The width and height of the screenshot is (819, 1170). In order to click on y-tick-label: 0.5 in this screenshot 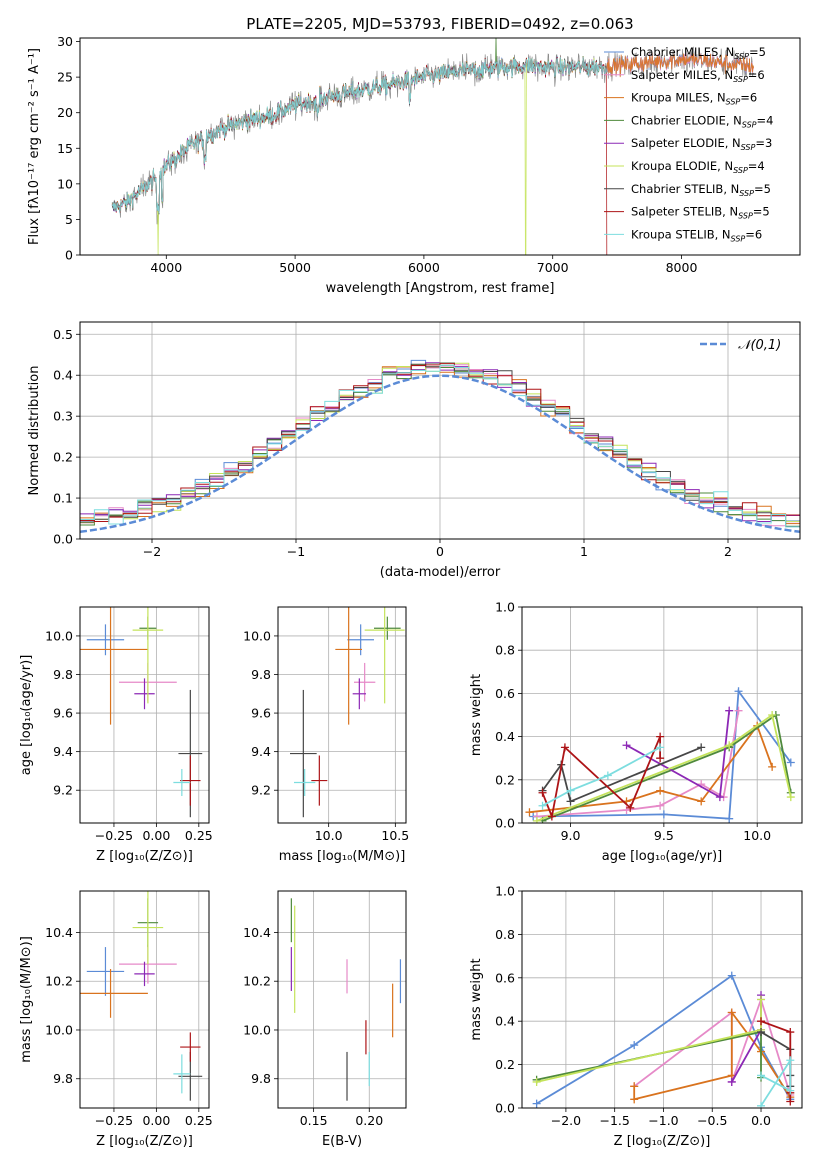, I will do `click(63, 334)`.